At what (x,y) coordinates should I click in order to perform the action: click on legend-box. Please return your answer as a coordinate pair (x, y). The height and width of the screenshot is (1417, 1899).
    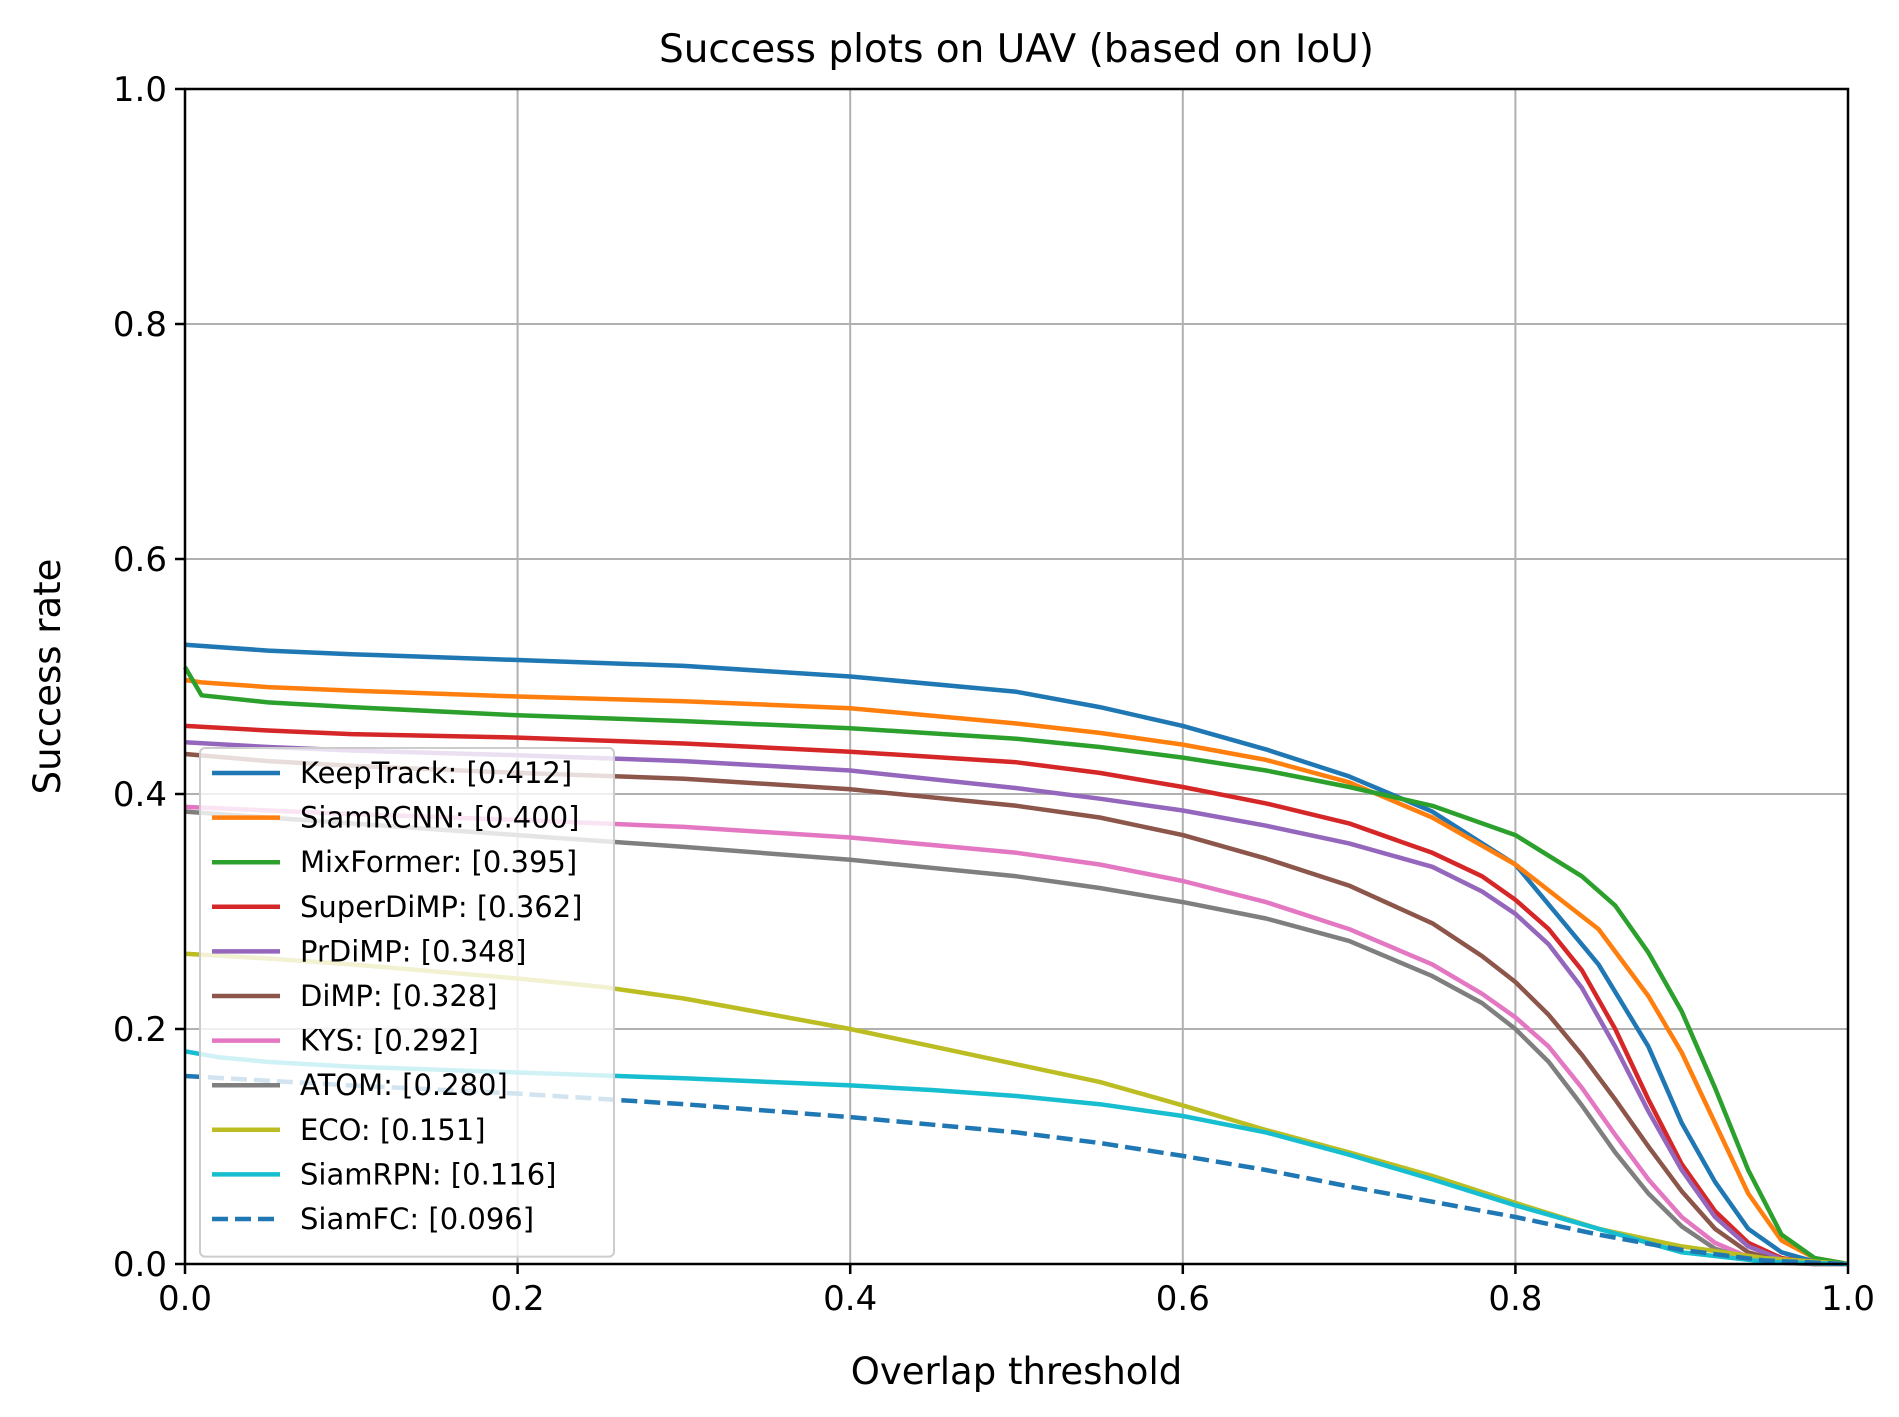
    Looking at the image, I should click on (407, 1002).